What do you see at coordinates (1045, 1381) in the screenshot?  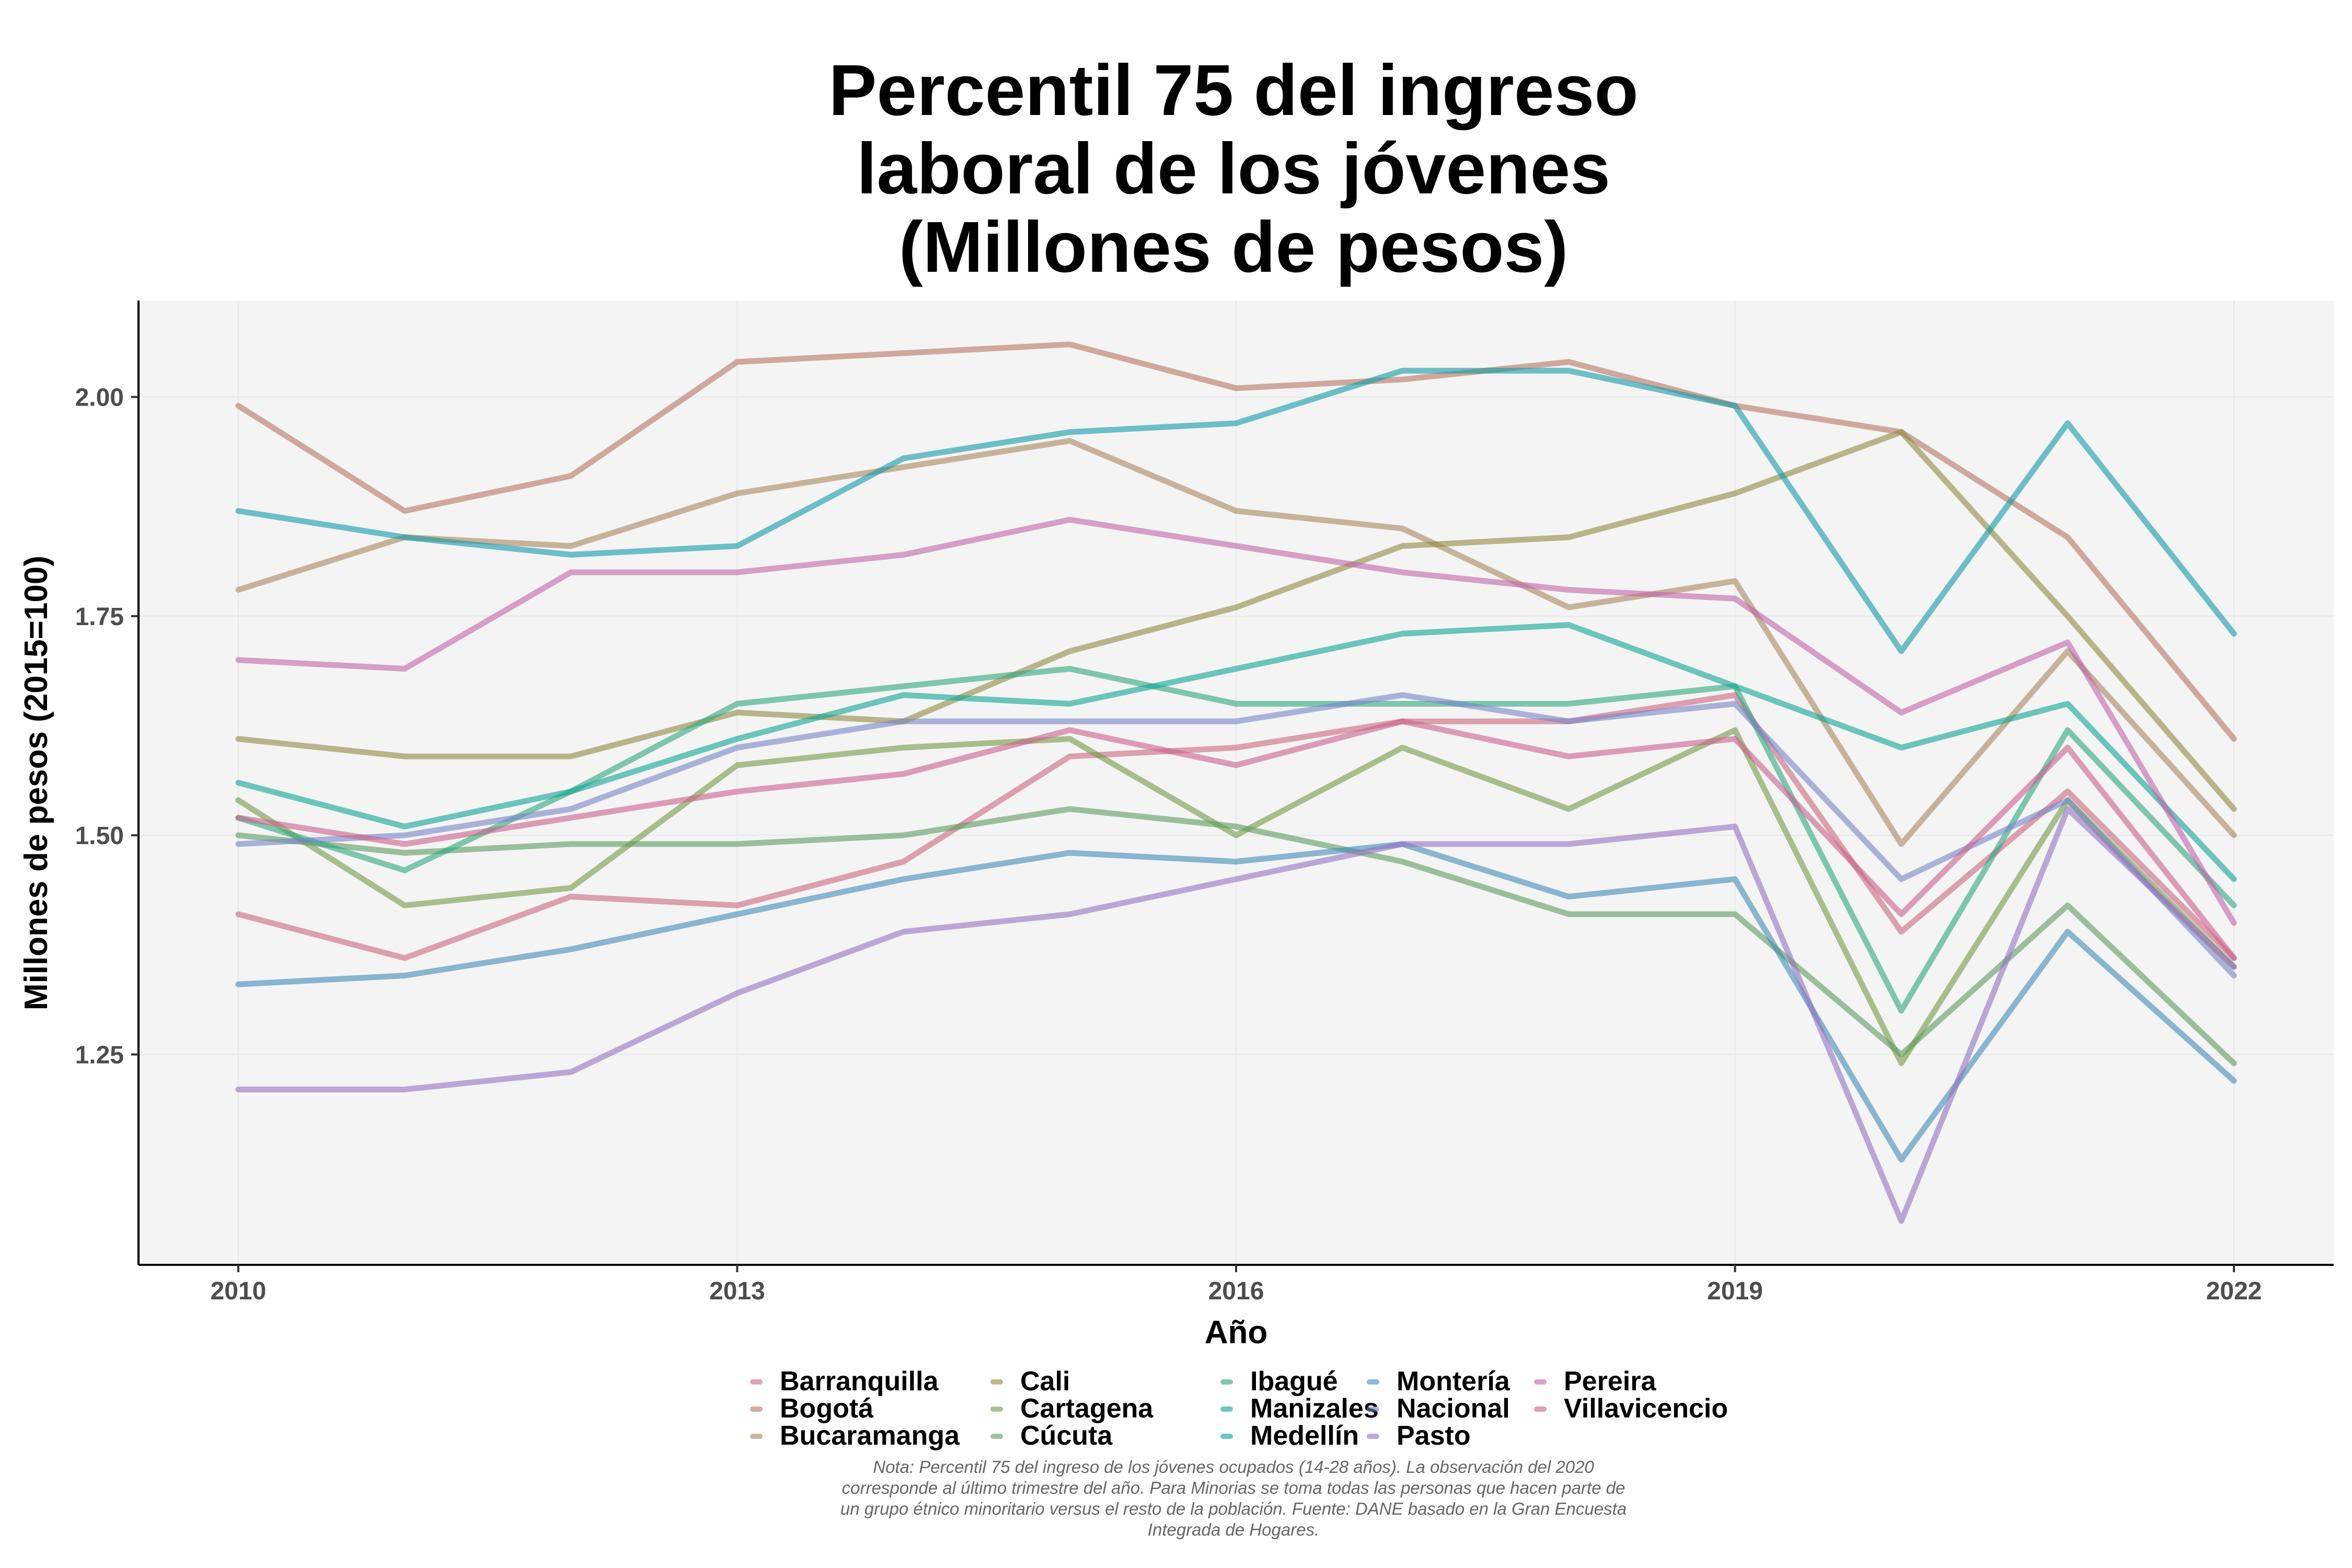 I see `legend-label-cali: Cali` at bounding box center [1045, 1381].